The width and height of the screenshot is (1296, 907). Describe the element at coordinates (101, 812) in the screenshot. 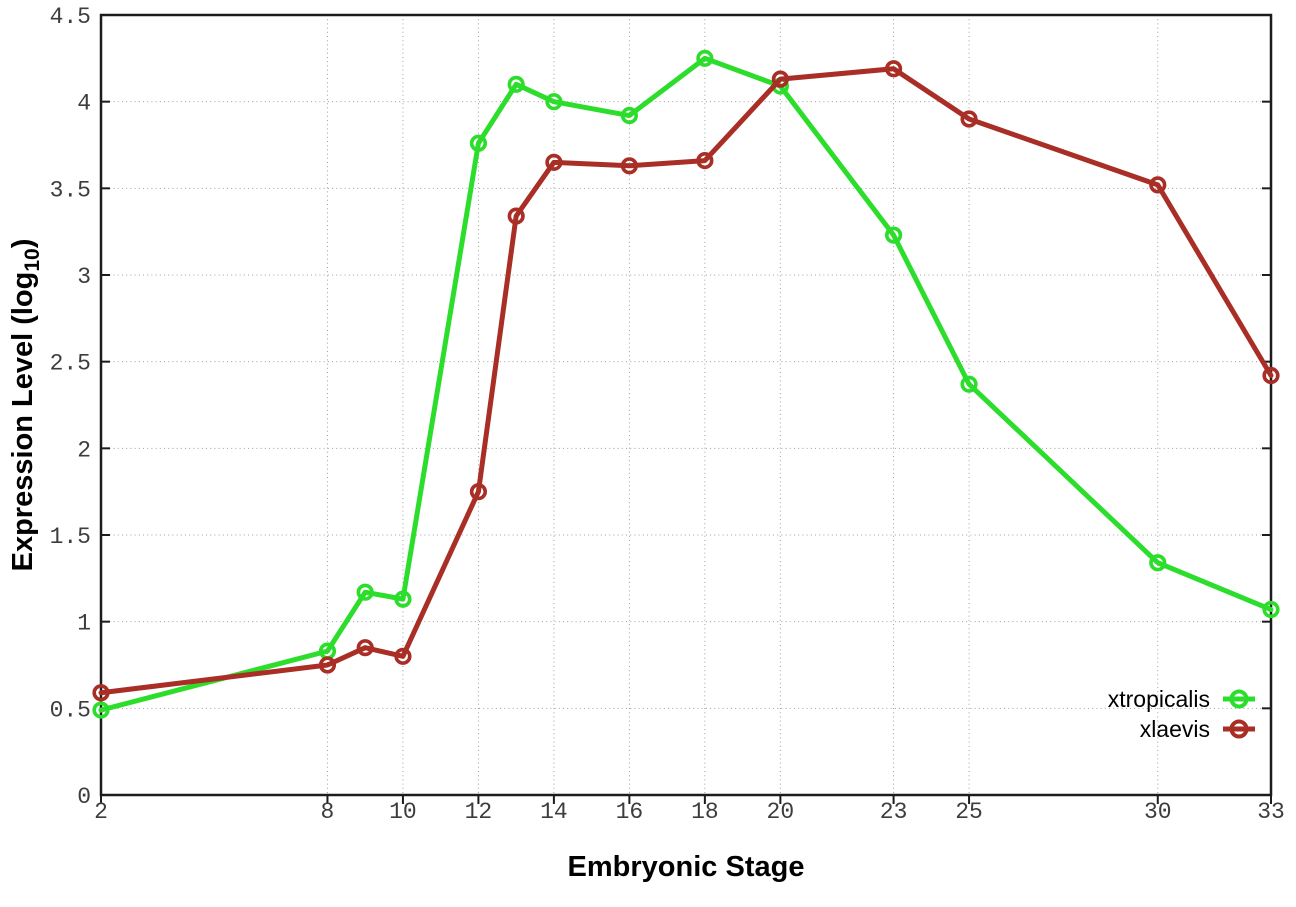

I see `x-tick-label: 2` at that location.